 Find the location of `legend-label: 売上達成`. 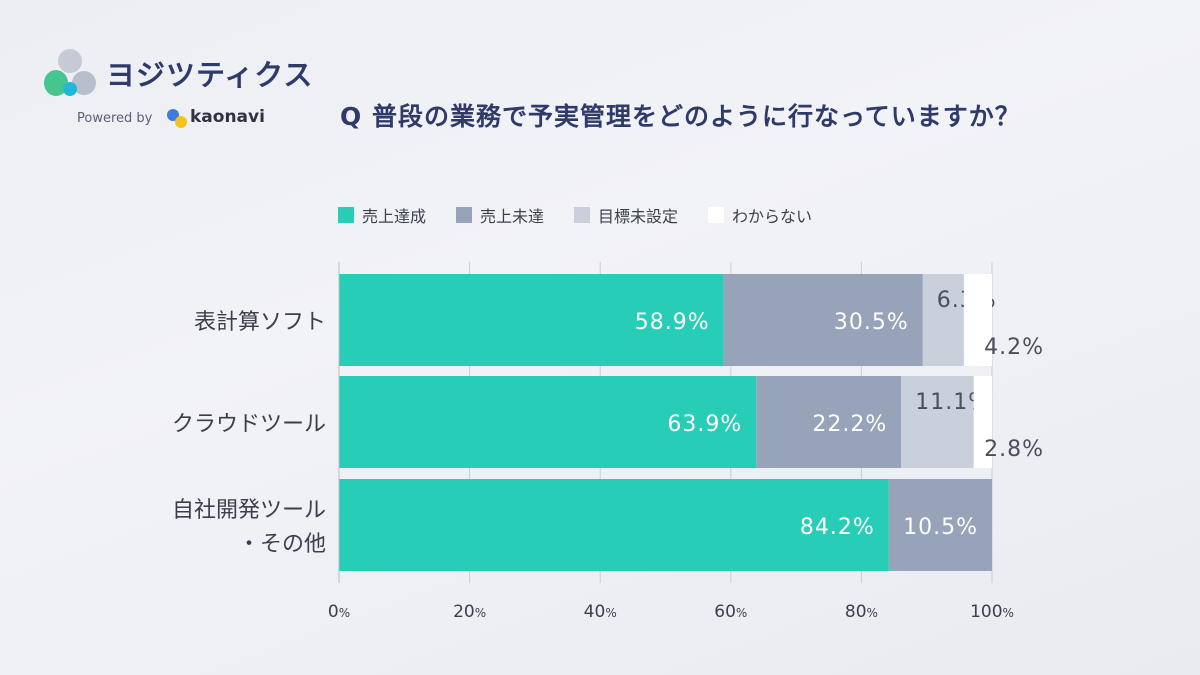

legend-label: 売上達成 is located at coordinates (394, 216).